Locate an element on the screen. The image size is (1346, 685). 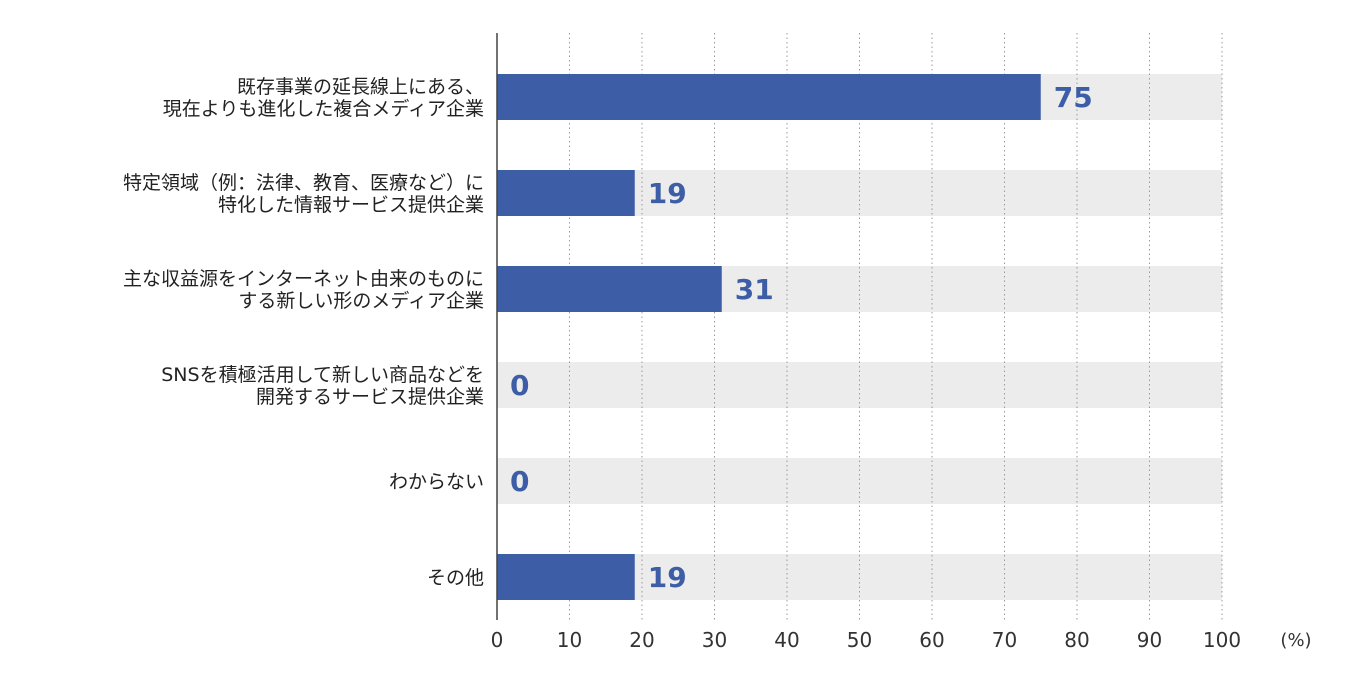
value-label: 31 is located at coordinates (754, 289).